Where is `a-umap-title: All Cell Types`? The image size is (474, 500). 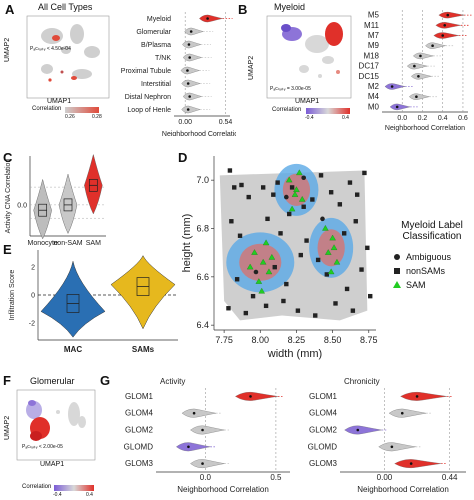 a-umap-title: All Cell Types is located at coordinates (65, 7).